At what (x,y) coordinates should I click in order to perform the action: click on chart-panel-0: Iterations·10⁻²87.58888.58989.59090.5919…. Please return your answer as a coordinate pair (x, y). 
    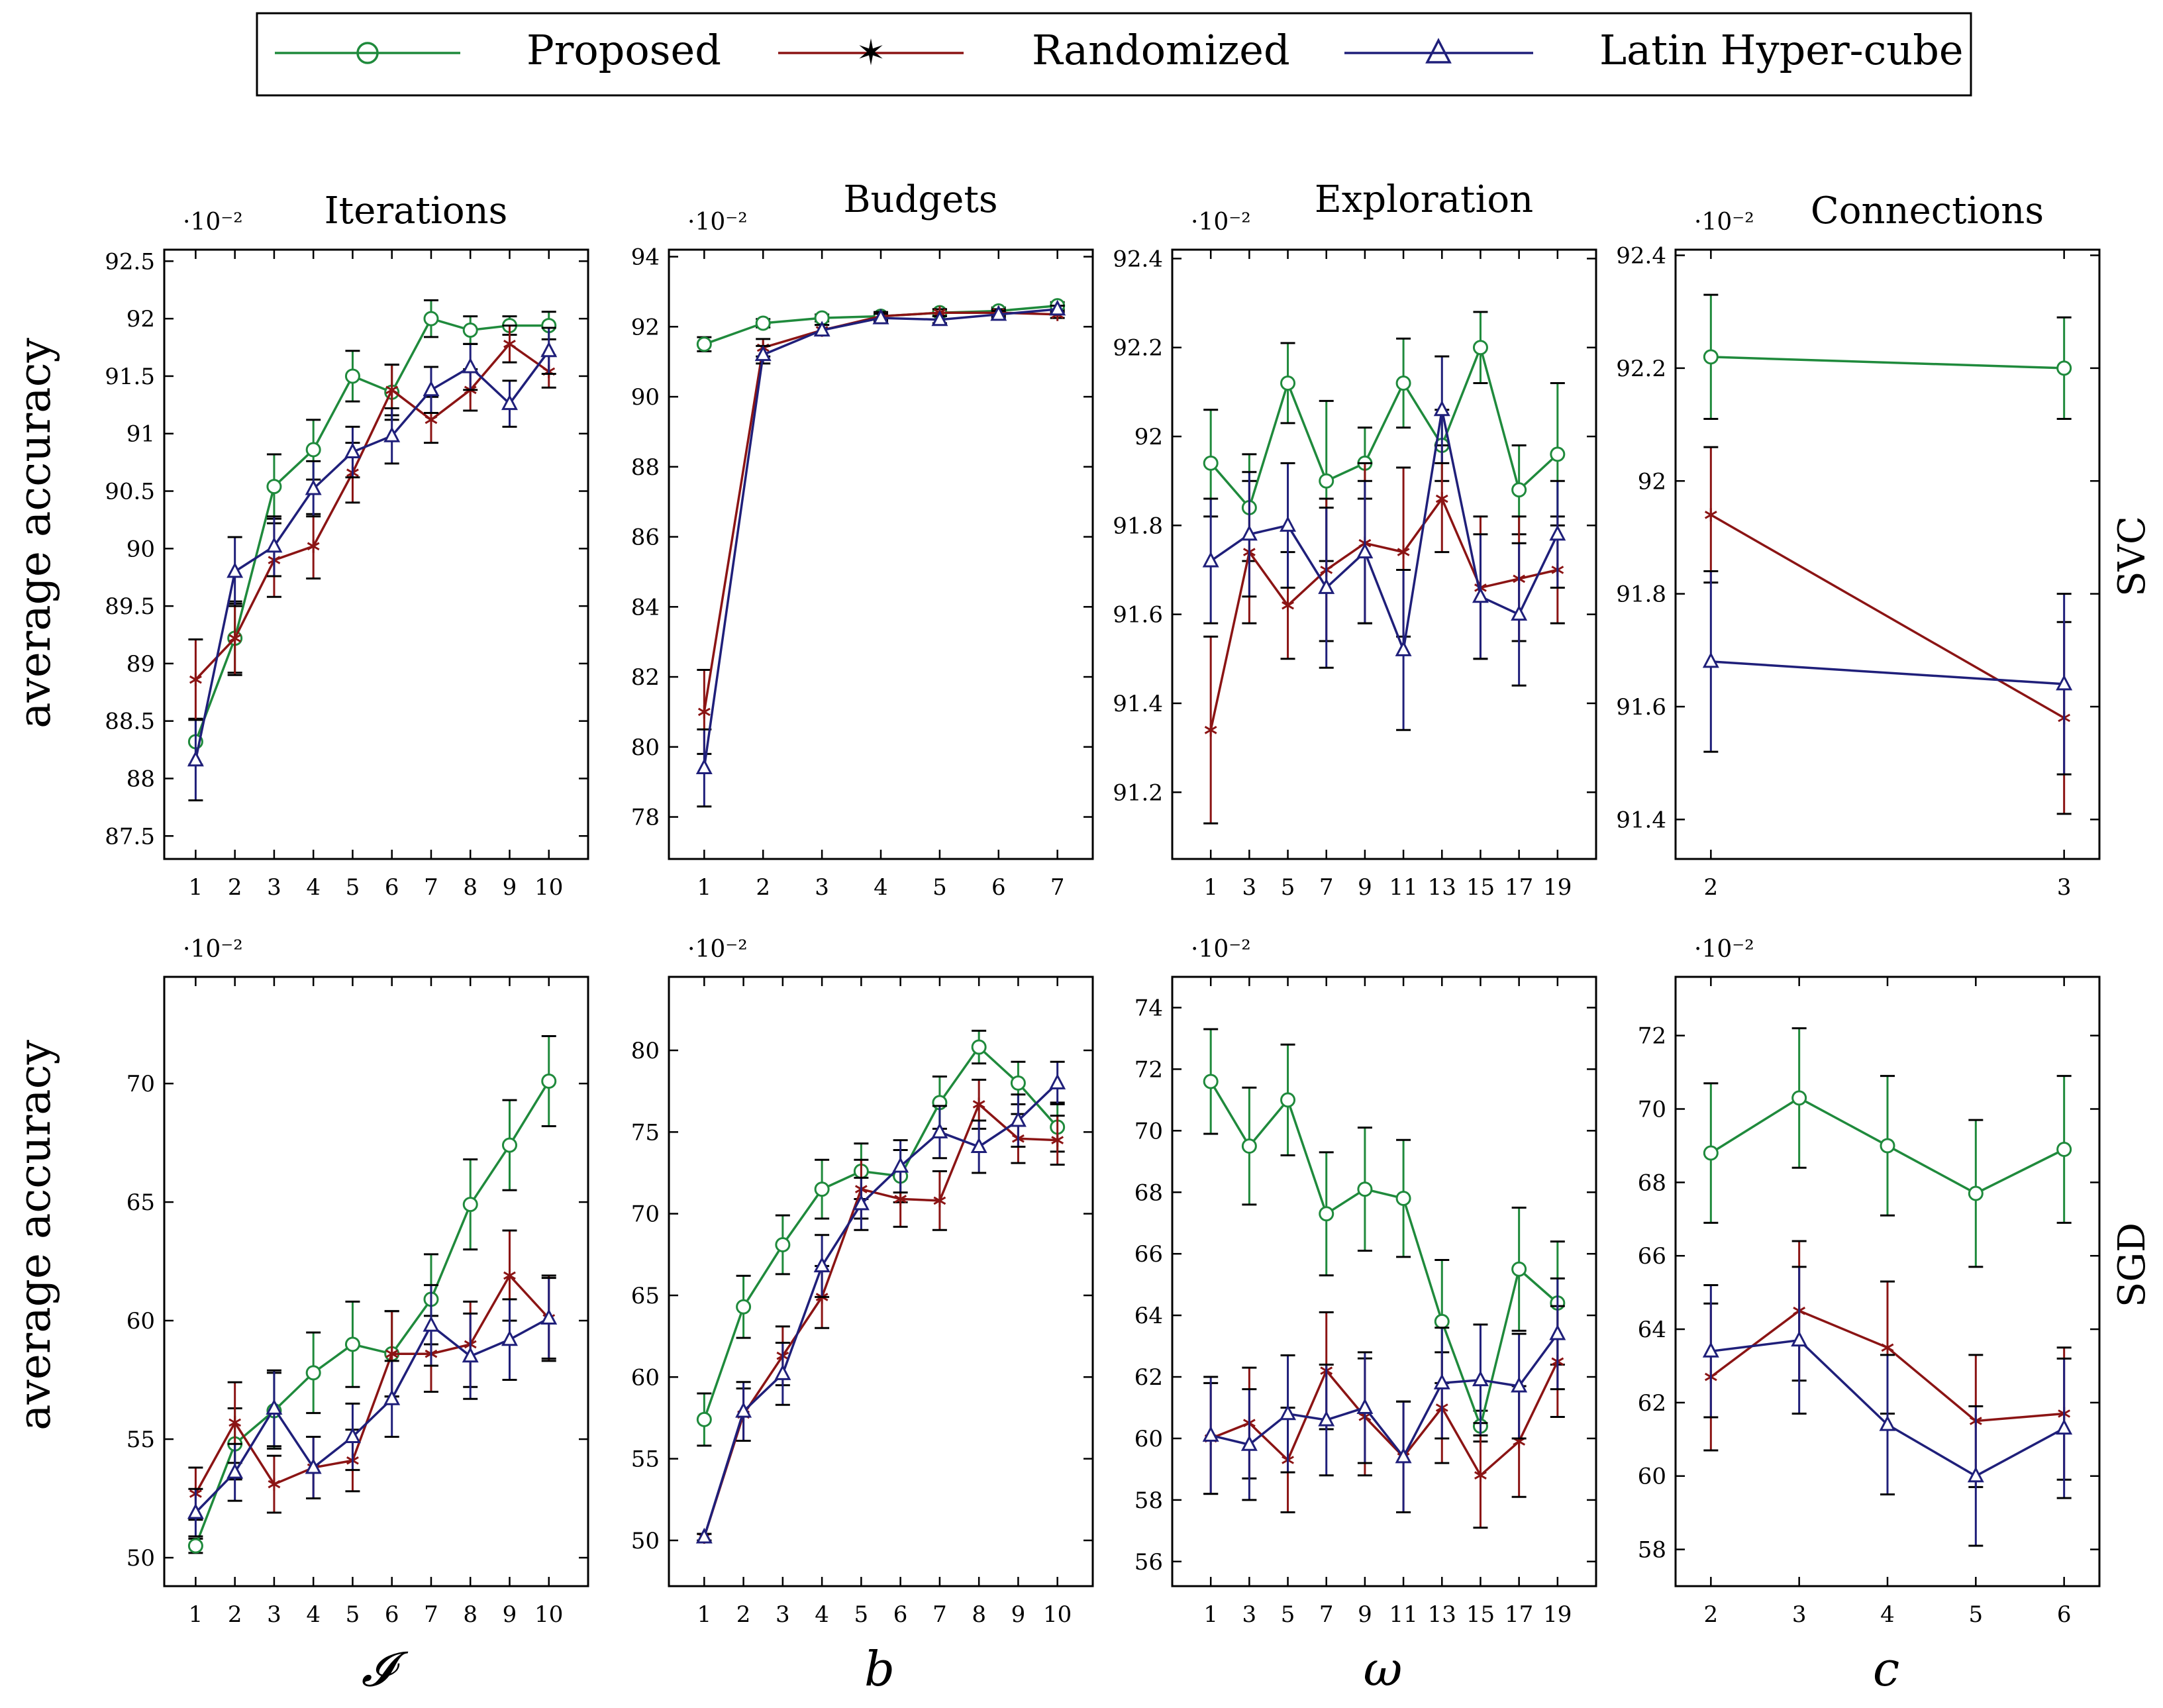
    Looking at the image, I should click on (347, 545).